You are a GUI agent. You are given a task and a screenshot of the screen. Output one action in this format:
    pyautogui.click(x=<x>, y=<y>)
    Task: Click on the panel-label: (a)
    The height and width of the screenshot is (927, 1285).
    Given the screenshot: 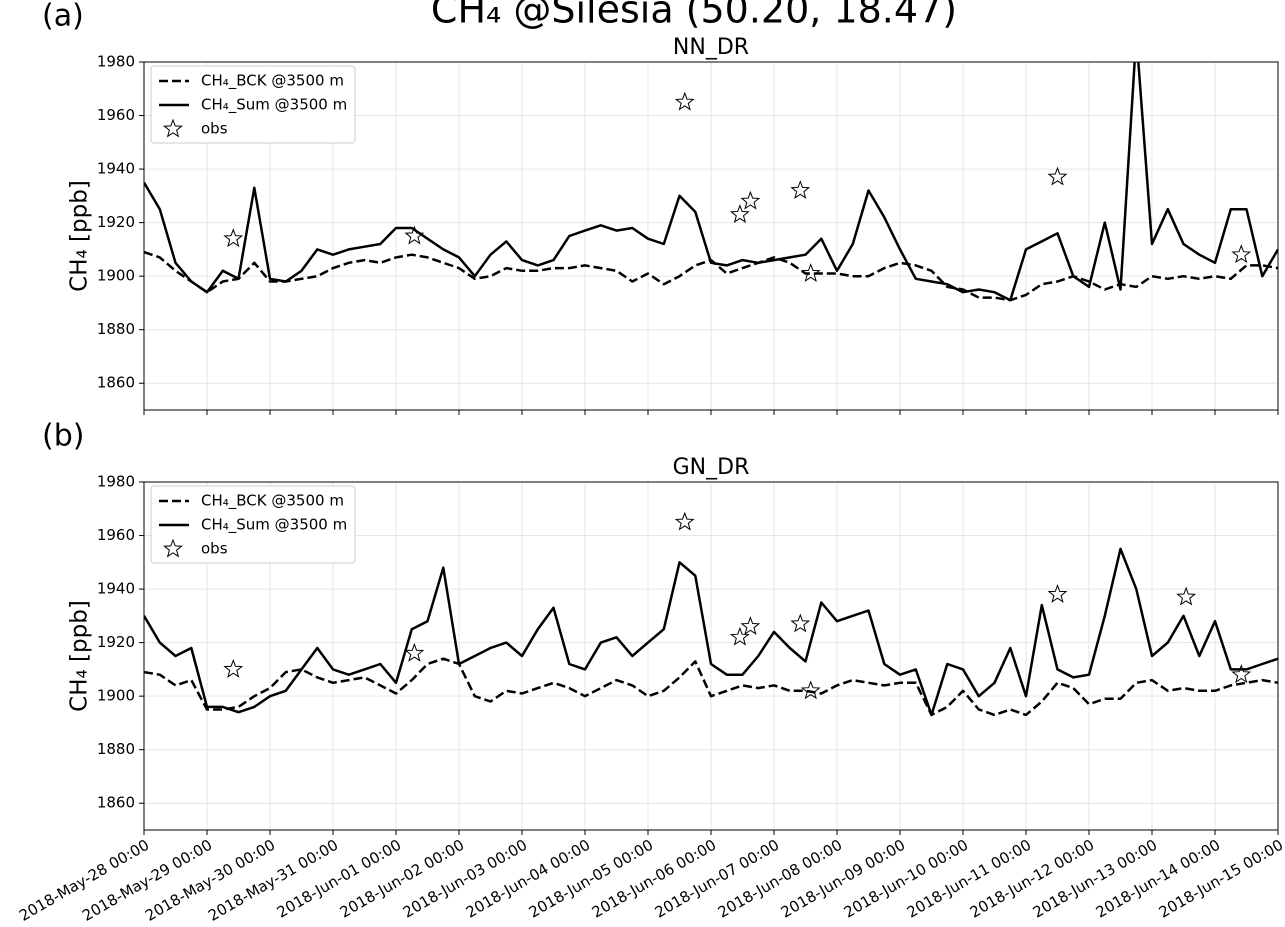 What is the action you would take?
    pyautogui.click(x=63, y=17)
    